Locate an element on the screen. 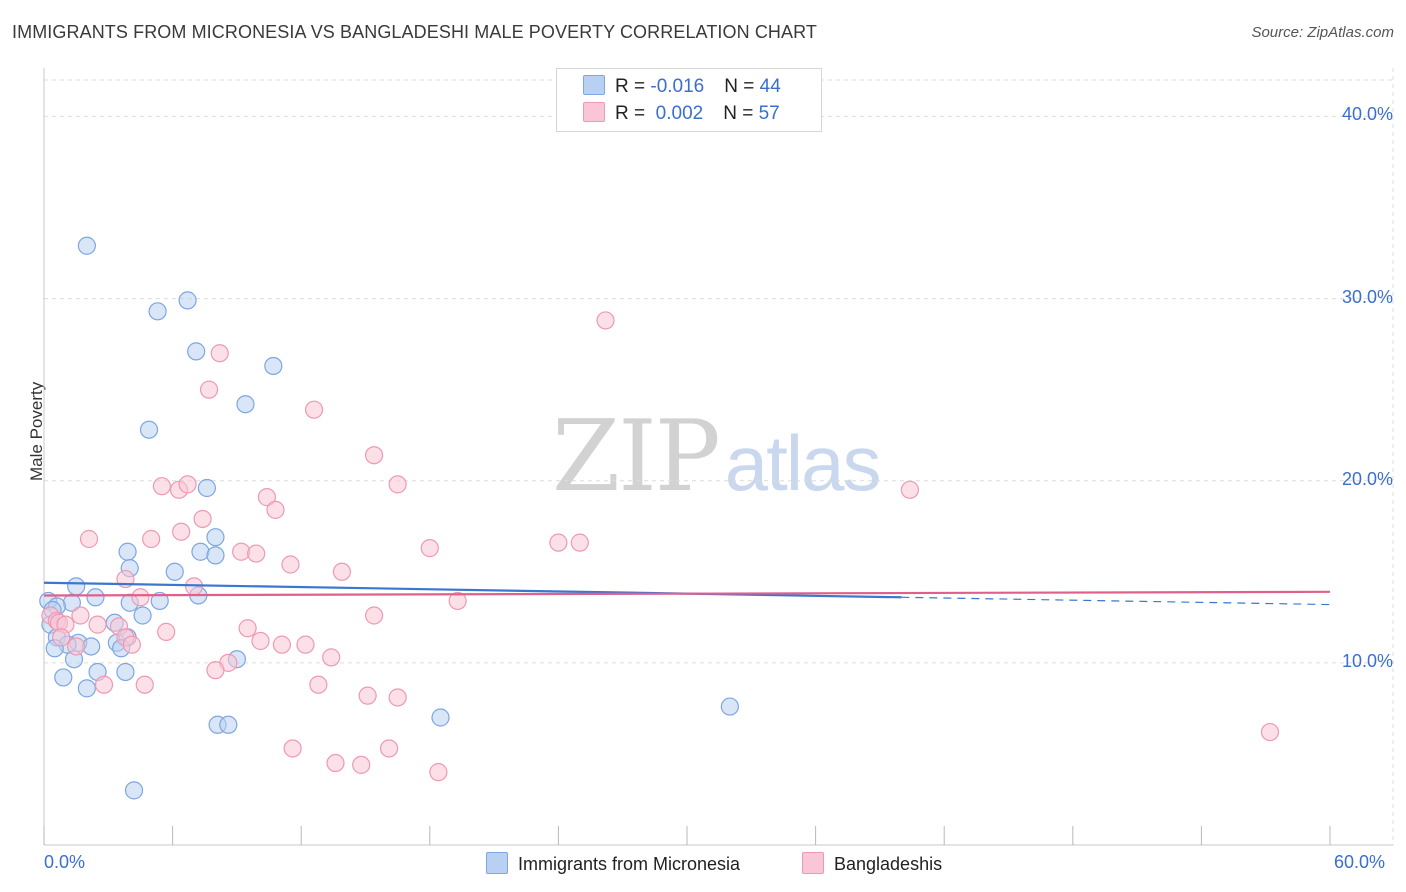 This screenshot has height=892, width=1406. bangladeshi-trend-line is located at coordinates (687, 593).